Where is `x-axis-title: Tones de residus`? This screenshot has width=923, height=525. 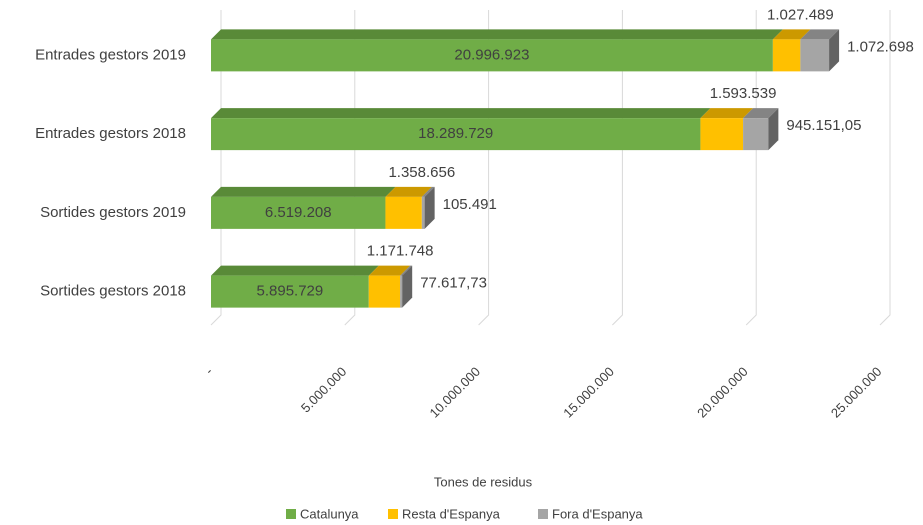 x-axis-title: Tones de residus is located at coordinates (483, 481).